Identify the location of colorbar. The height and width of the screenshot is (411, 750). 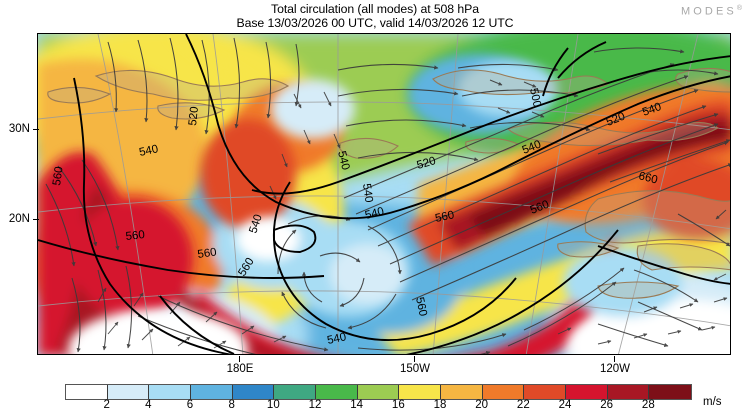
(378, 392).